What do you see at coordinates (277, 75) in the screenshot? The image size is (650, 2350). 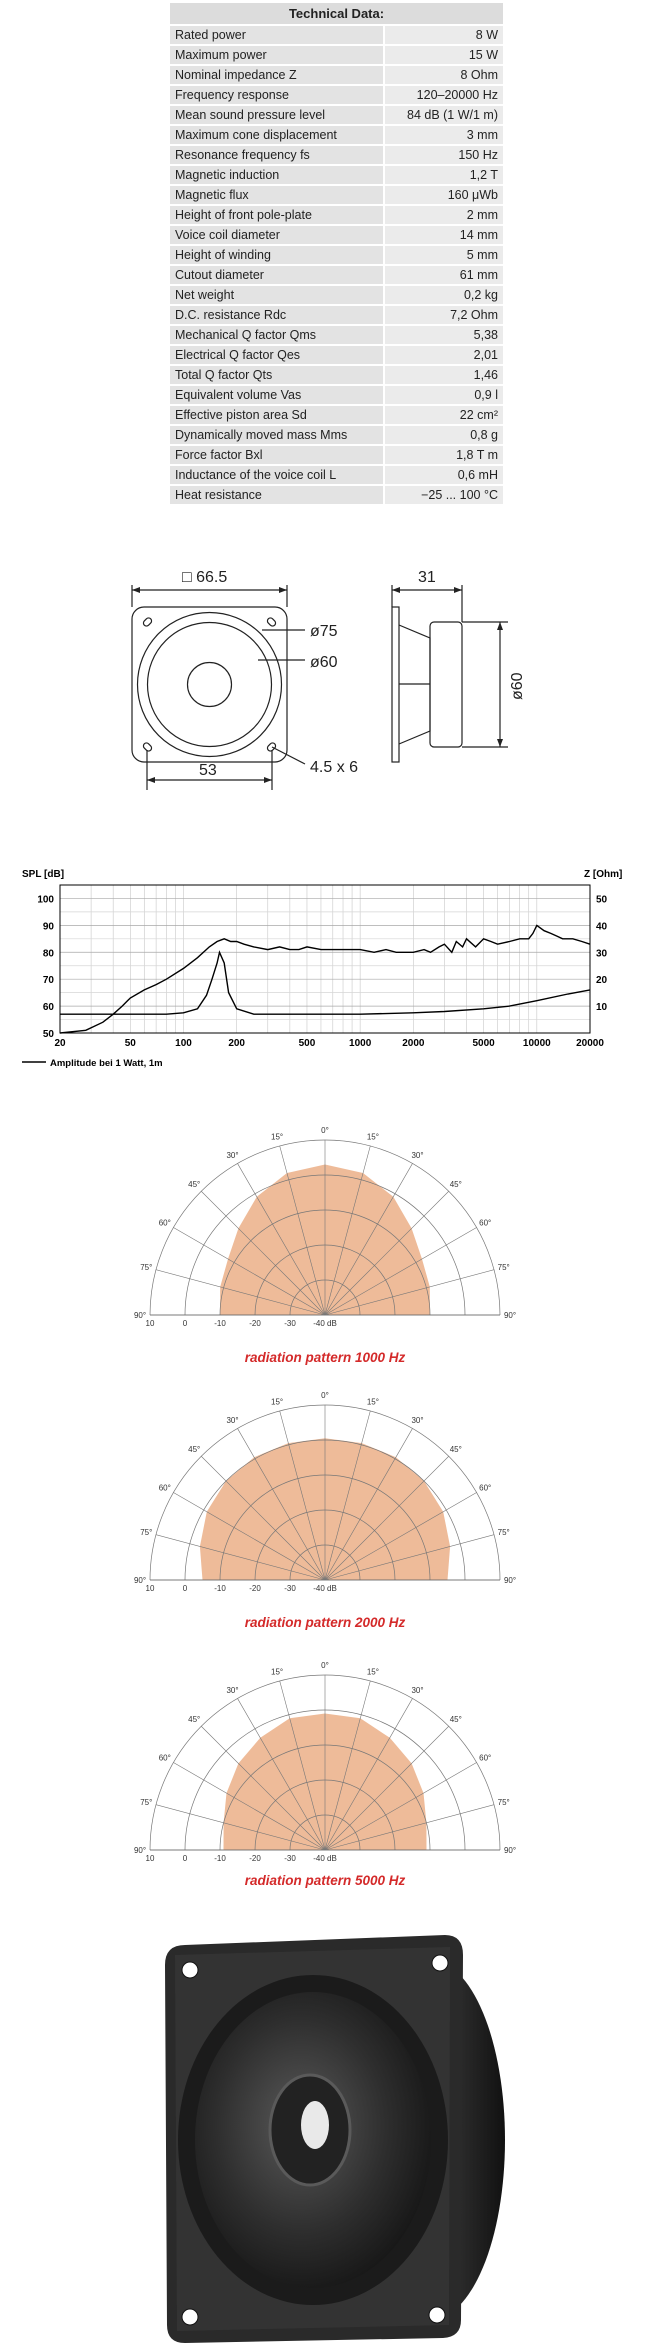 I see `row-label: Nominal impedance Z` at bounding box center [277, 75].